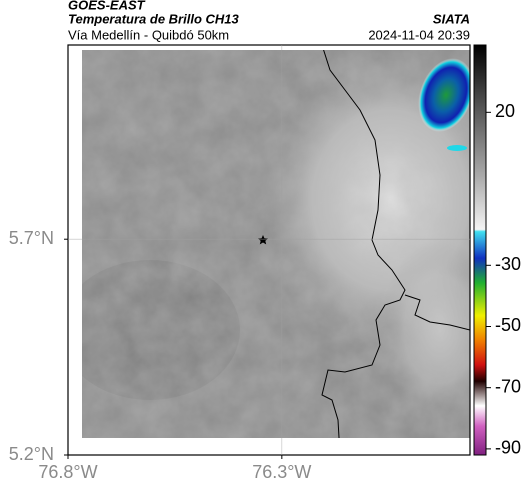  I want to click on colorbar-tick-label: -30, so click(508, 264).